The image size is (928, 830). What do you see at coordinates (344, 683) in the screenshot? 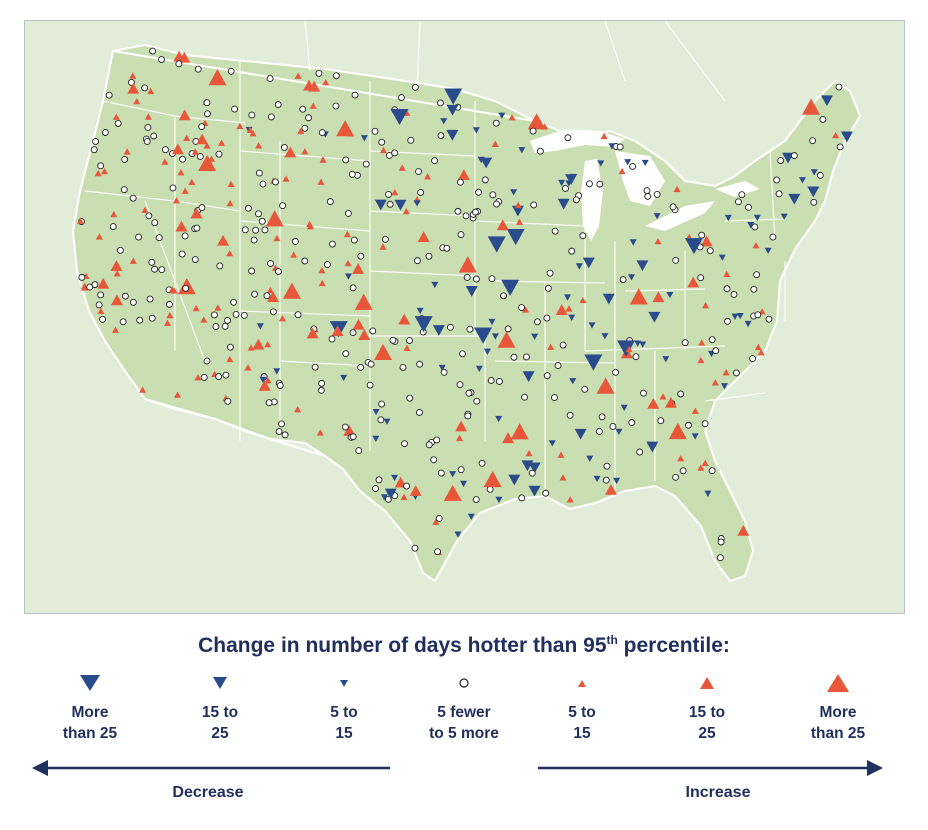
I see `down-triangle-small-icon` at bounding box center [344, 683].